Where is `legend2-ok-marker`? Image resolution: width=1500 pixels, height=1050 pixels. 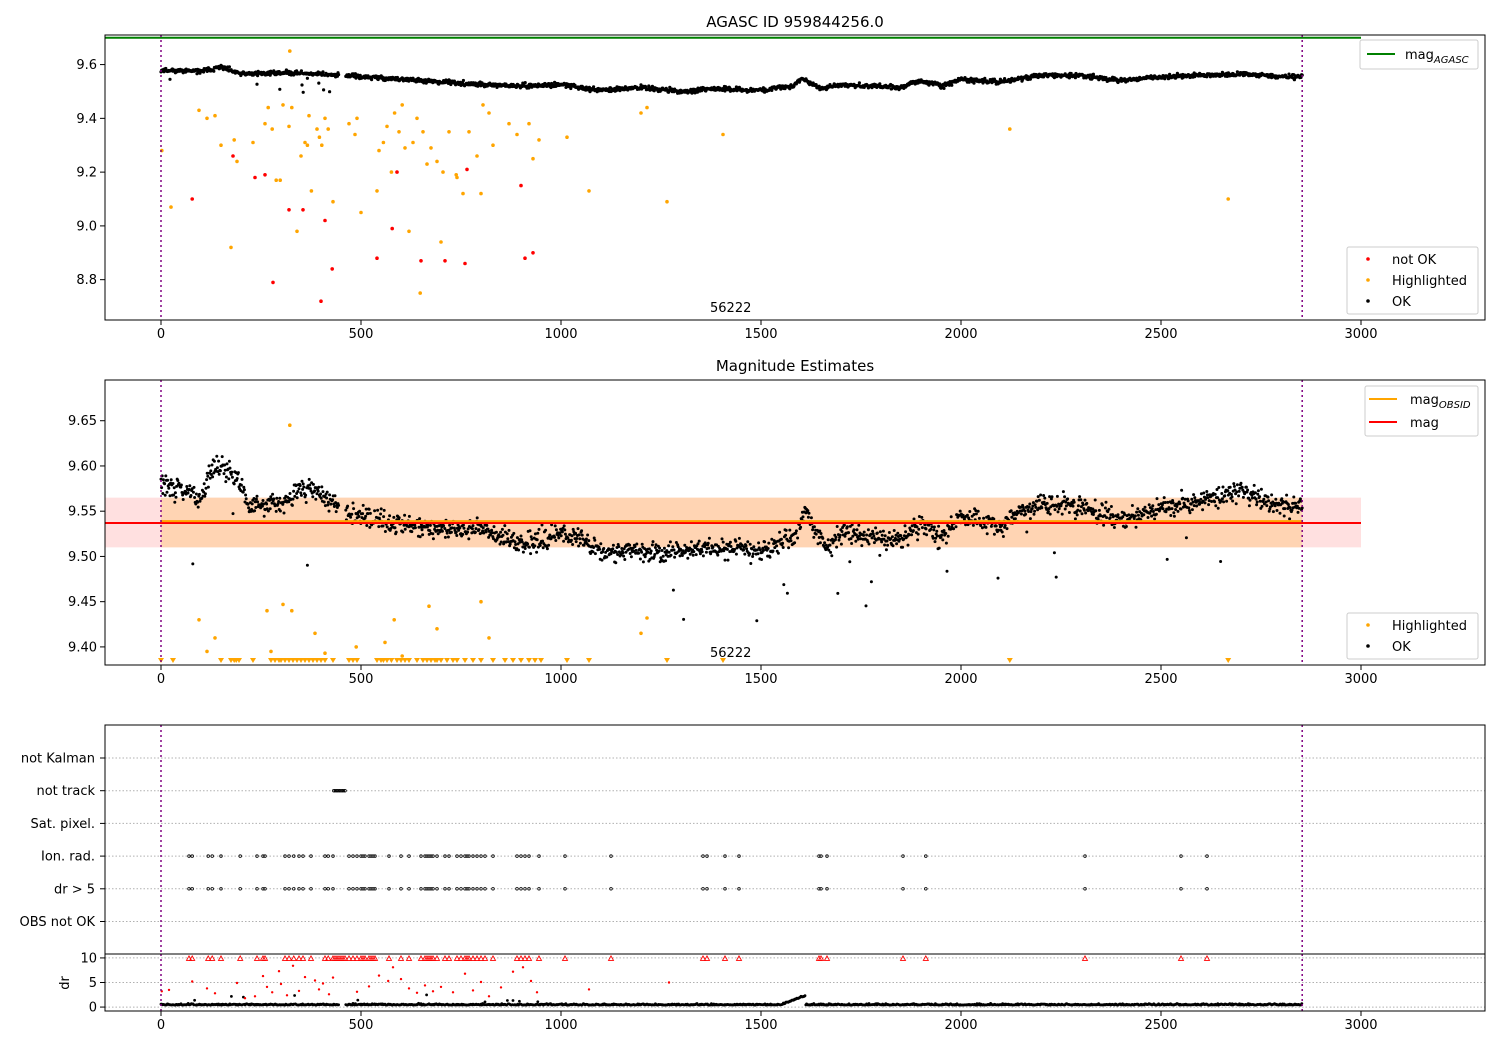 legend2-ok-marker is located at coordinates (1368, 646).